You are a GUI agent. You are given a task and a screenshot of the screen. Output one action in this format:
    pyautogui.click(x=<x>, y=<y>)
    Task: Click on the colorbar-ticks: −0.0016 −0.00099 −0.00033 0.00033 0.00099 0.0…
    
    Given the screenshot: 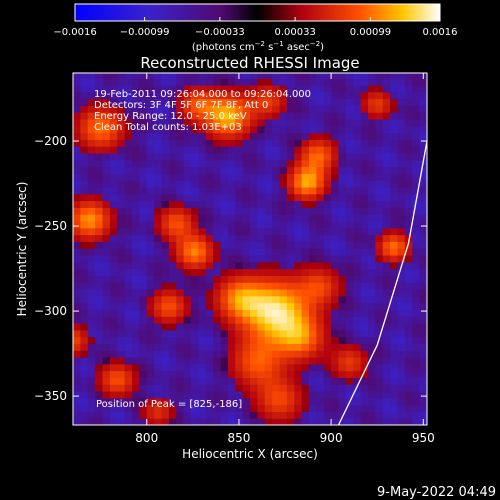 What is the action you would take?
    pyautogui.click(x=255, y=27)
    